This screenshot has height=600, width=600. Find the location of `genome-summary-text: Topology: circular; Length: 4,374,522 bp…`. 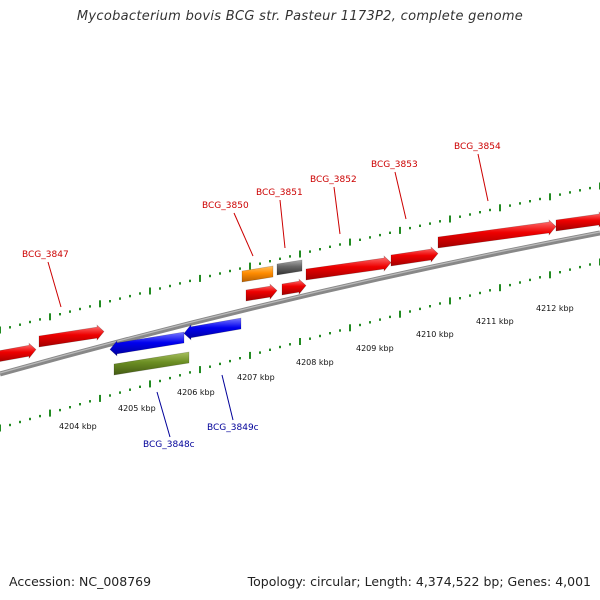

genome-summary-text: Topology: circular; Length: 4,374,522 bp… is located at coordinates (419, 581).